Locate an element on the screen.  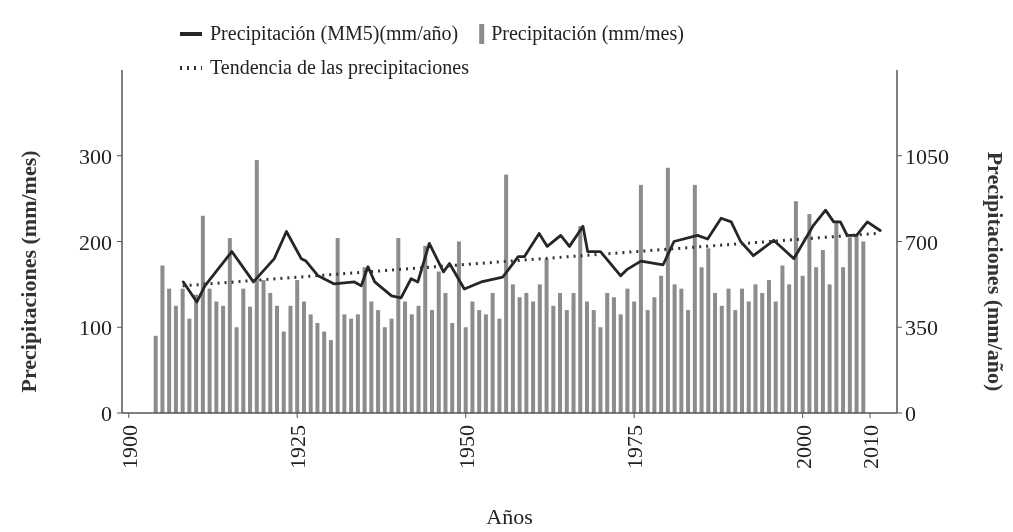
legend-label: Precipitación (MM5)(mm/año) is located at coordinates (334, 33).